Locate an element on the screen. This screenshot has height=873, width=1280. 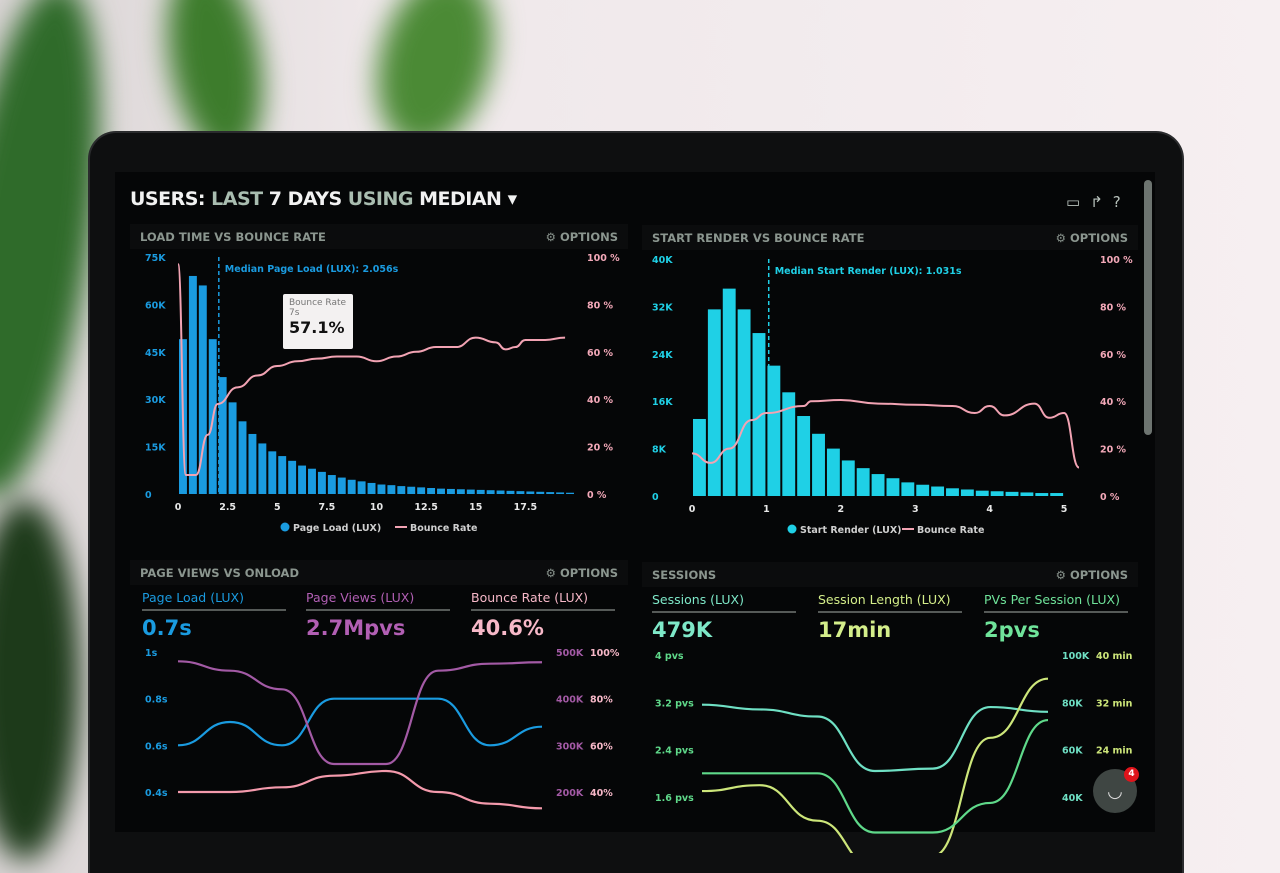
panel-title: LOAD TIME VS BOUNCE RATE is located at coordinates (233, 236).